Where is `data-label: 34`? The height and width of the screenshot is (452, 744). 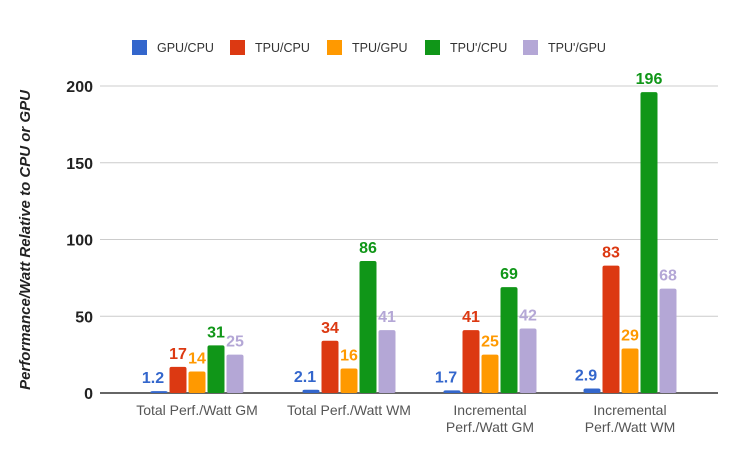 data-label: 34 is located at coordinates (330, 328).